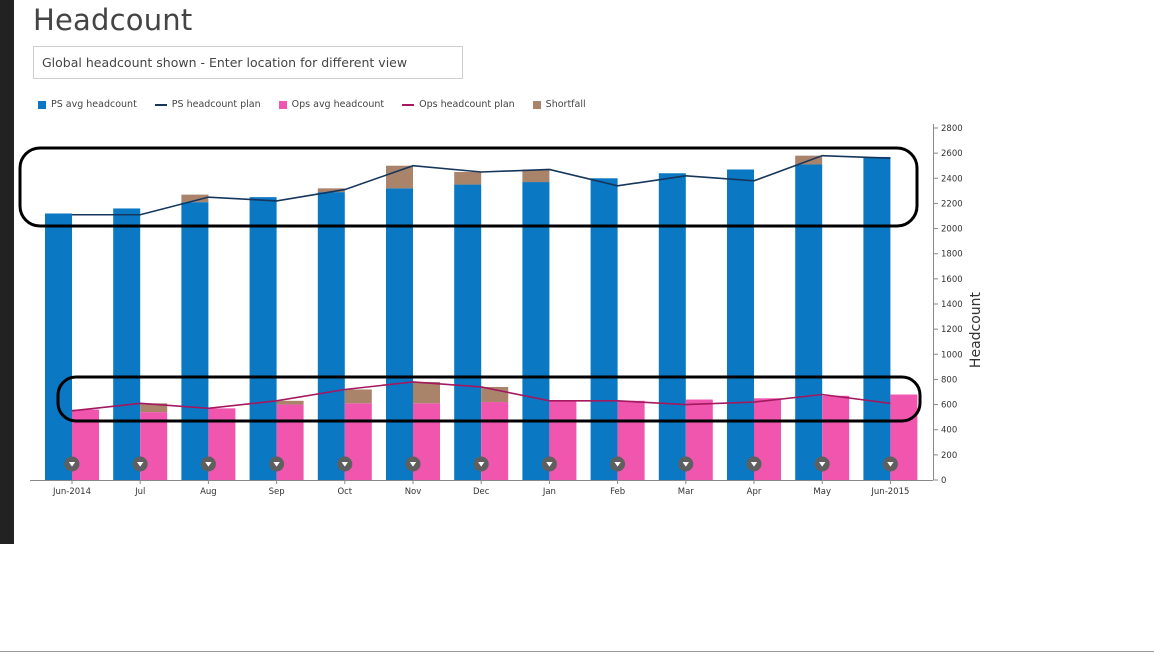 This screenshot has height=654, width=1154. What do you see at coordinates (94, 104) in the screenshot?
I see `legend-label: PS avg headcount` at bounding box center [94, 104].